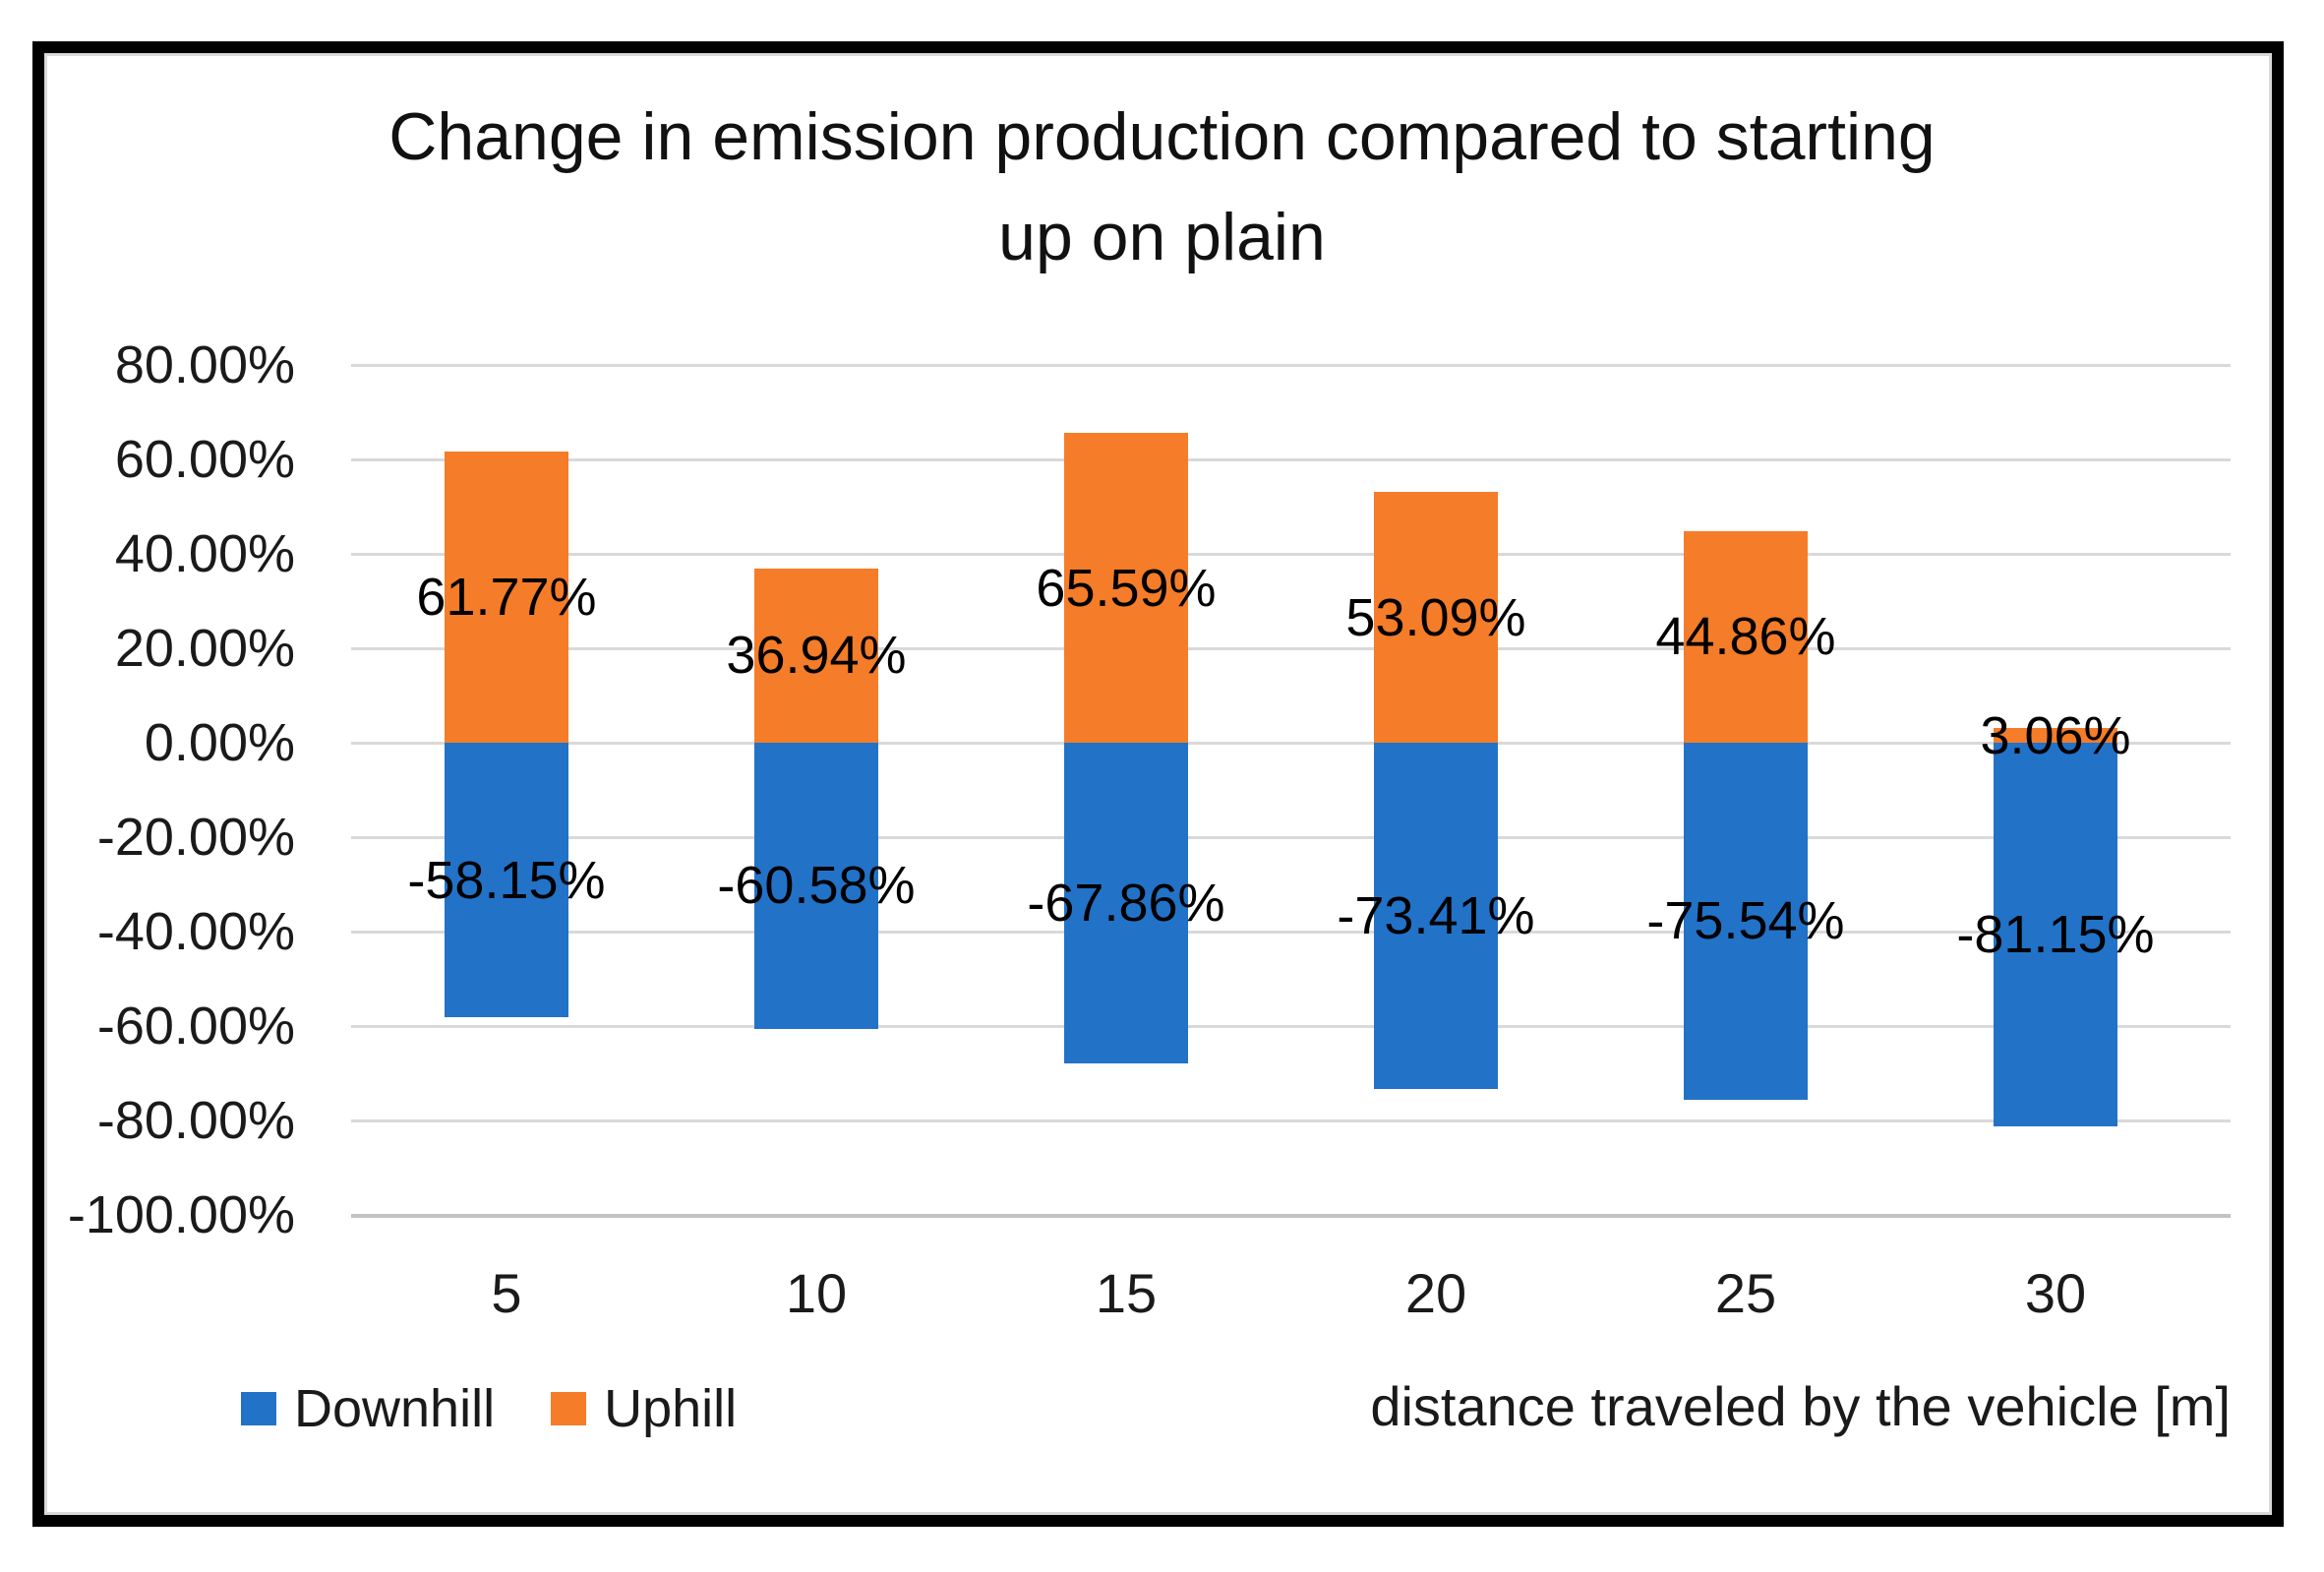 This screenshot has height=1572, width=2324. Describe the element at coordinates (816, 1293) in the screenshot. I see `x-axis-tick-label: 10` at that location.